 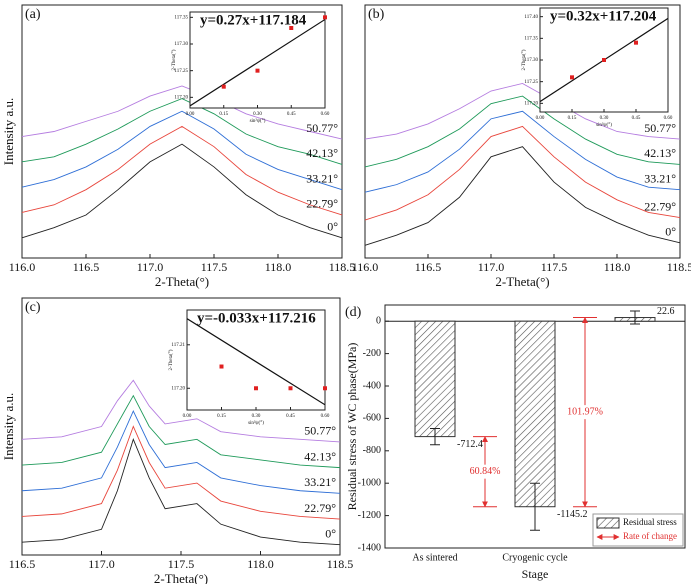 I want to click on y-tick-label: -400, so click(x=372, y=385).